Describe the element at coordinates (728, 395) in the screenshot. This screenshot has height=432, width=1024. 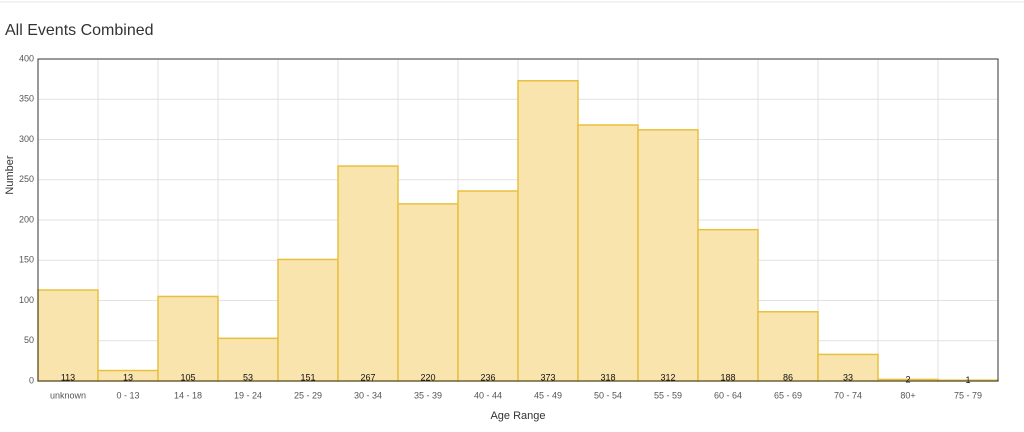
I see `x-tick-label: 60 - 64` at that location.